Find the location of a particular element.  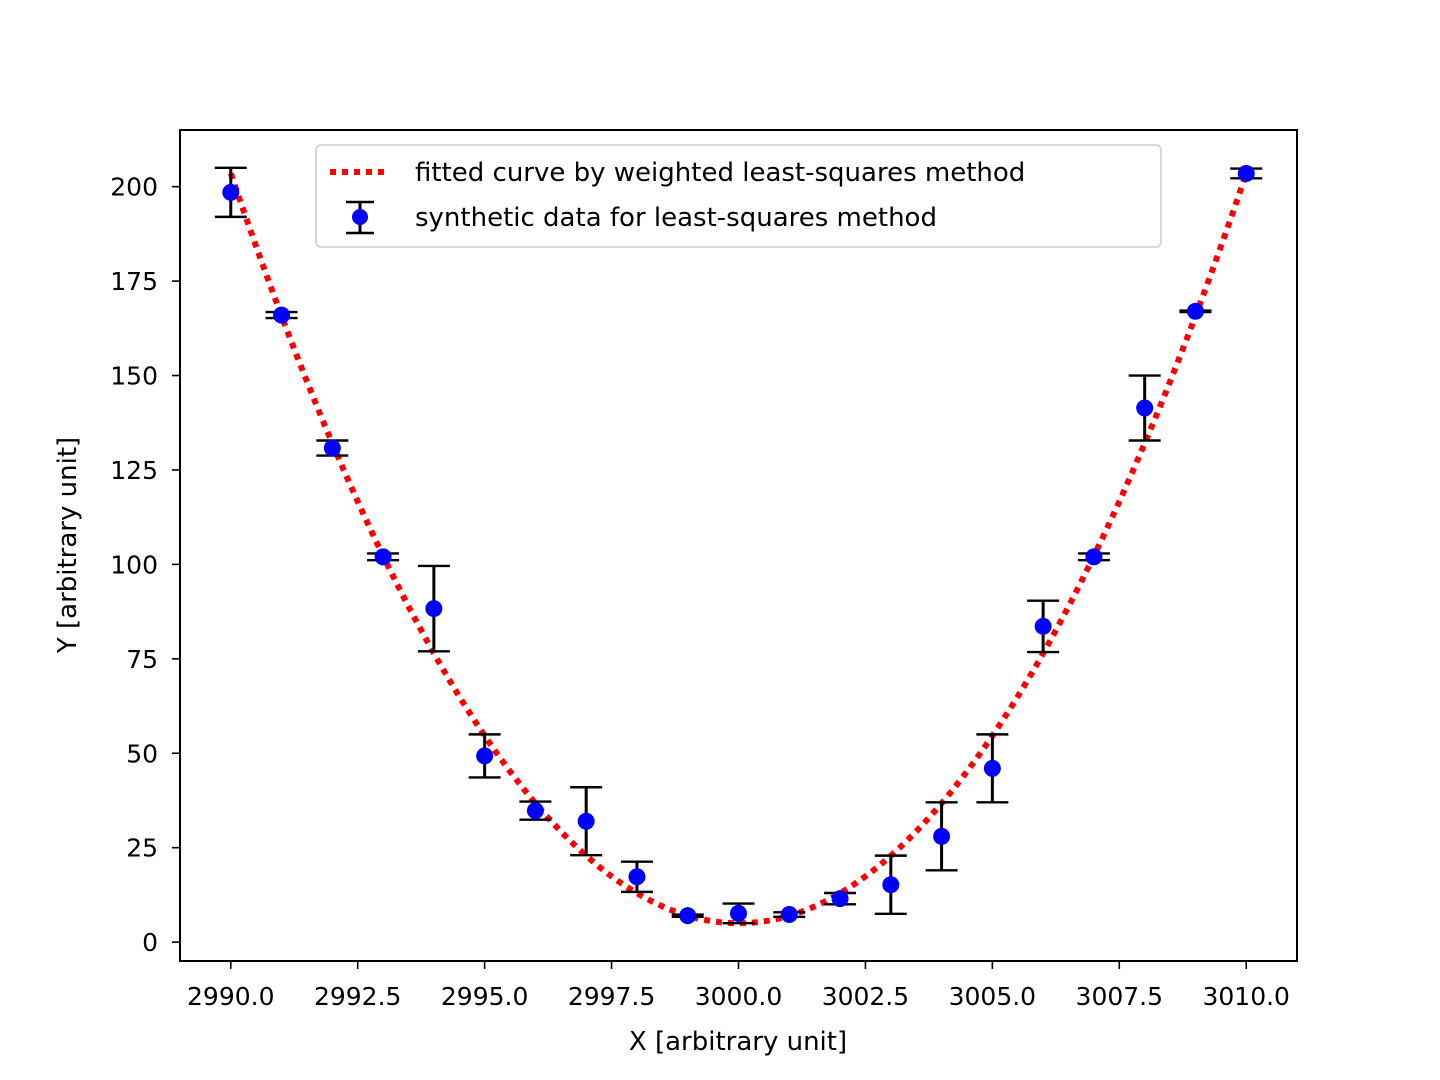

y-axis-label: Y [arbitrary unit] is located at coordinates (68, 545).